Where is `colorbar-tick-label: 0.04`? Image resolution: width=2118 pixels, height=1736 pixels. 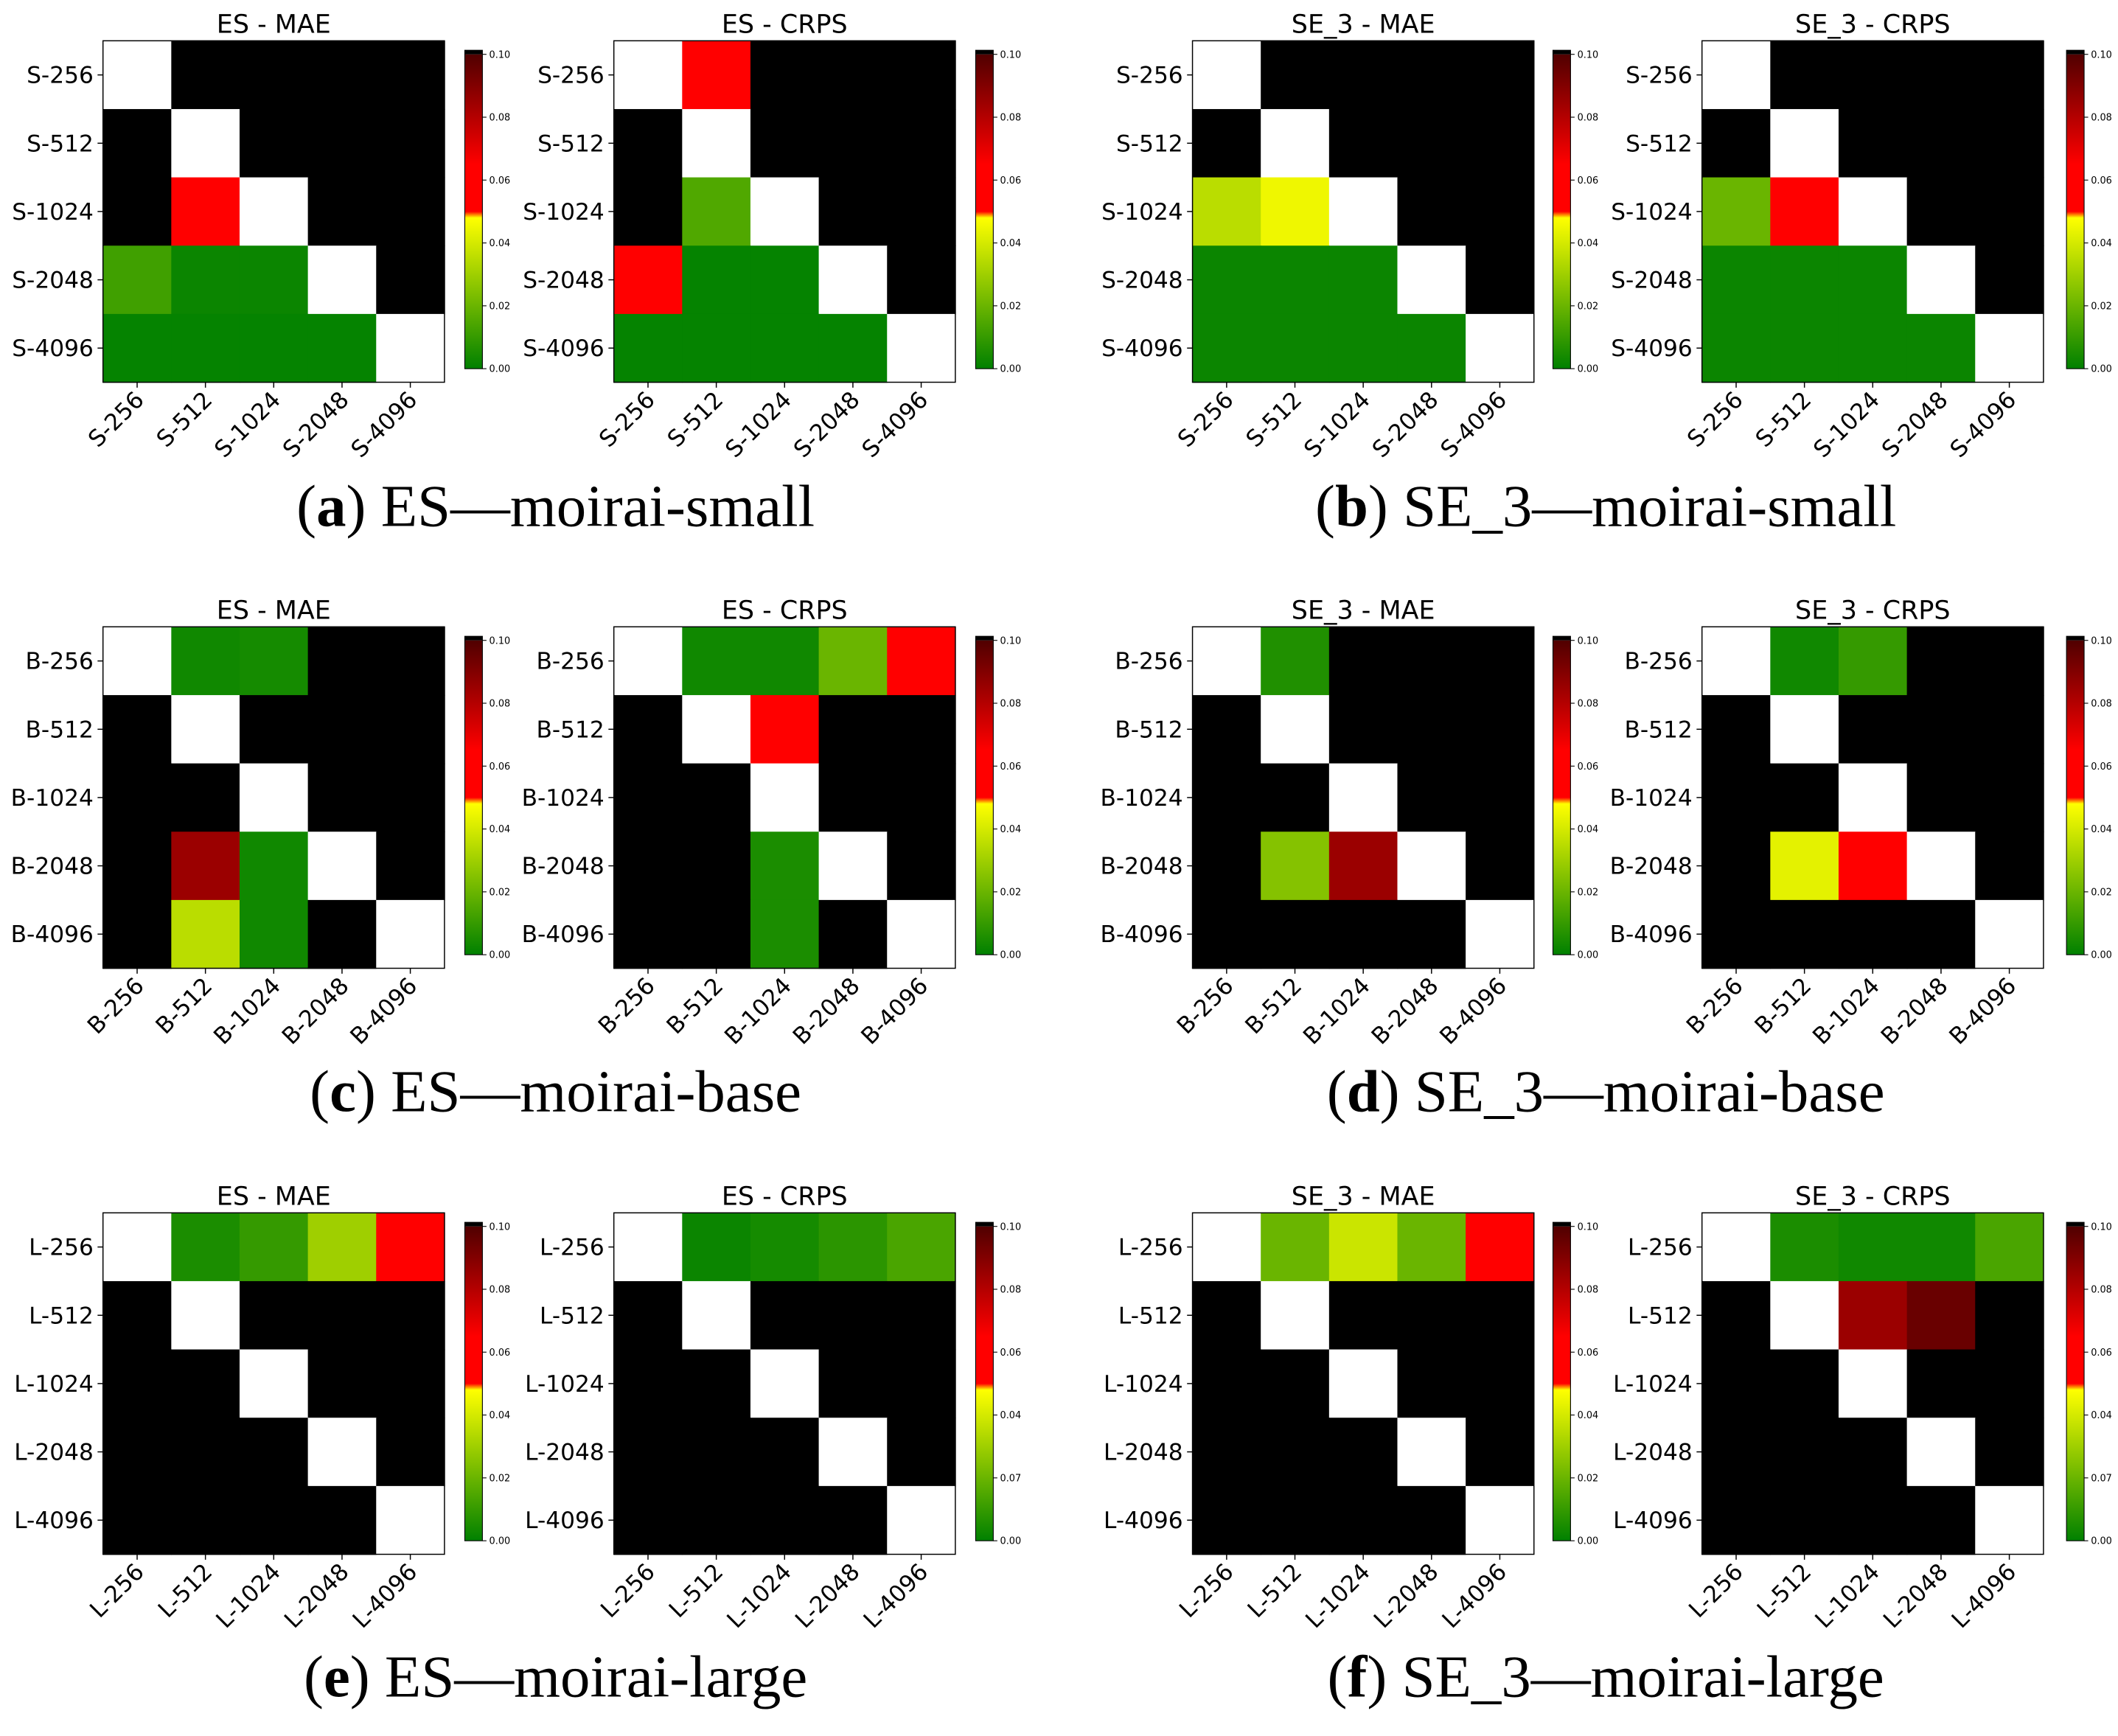
colorbar-tick-label: 0.04 is located at coordinates (1588, 243).